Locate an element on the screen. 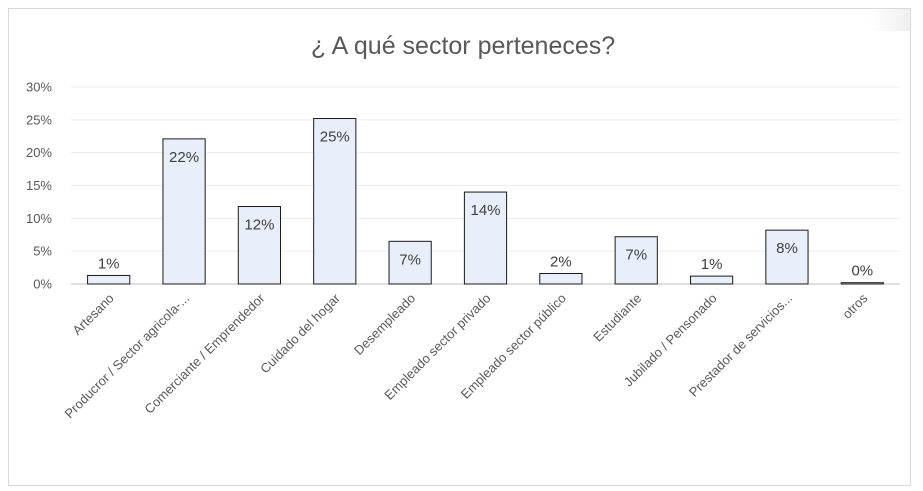 This screenshot has height=491, width=923. category-label: Estudiante is located at coordinates (617, 318).